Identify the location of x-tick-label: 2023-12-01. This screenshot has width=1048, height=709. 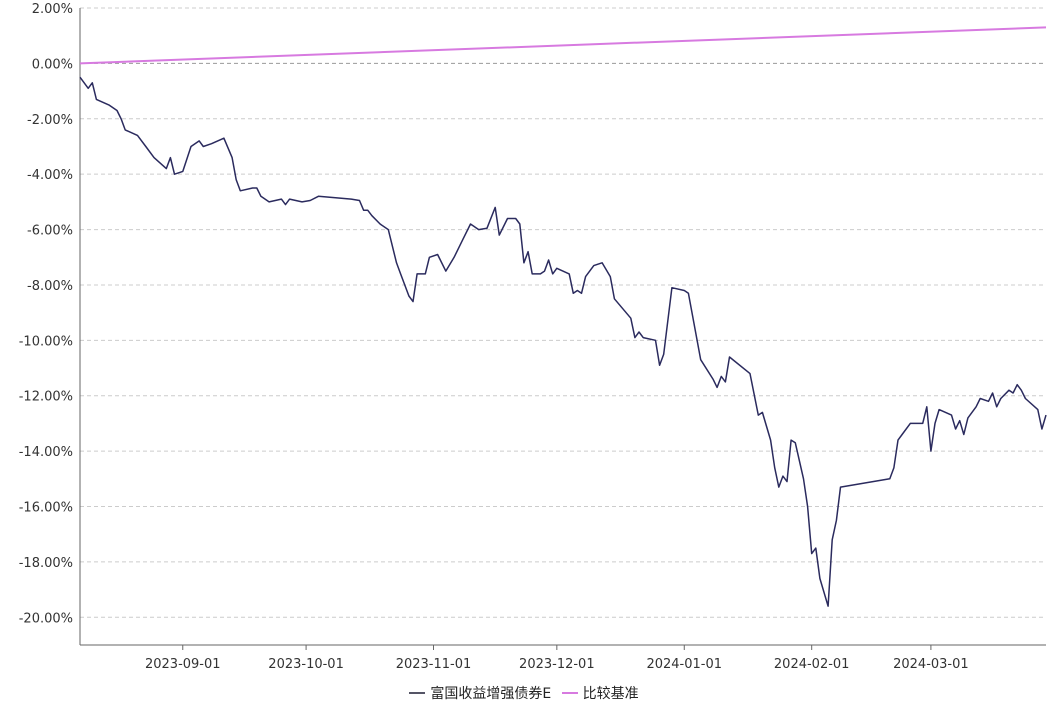
(557, 664).